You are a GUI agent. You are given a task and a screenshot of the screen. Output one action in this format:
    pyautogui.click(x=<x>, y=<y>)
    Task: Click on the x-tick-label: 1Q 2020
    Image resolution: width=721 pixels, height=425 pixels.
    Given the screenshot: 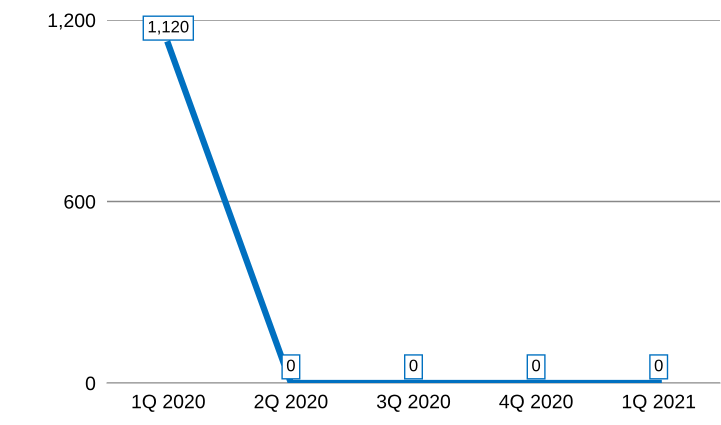 What is the action you would take?
    pyautogui.click(x=168, y=403)
    